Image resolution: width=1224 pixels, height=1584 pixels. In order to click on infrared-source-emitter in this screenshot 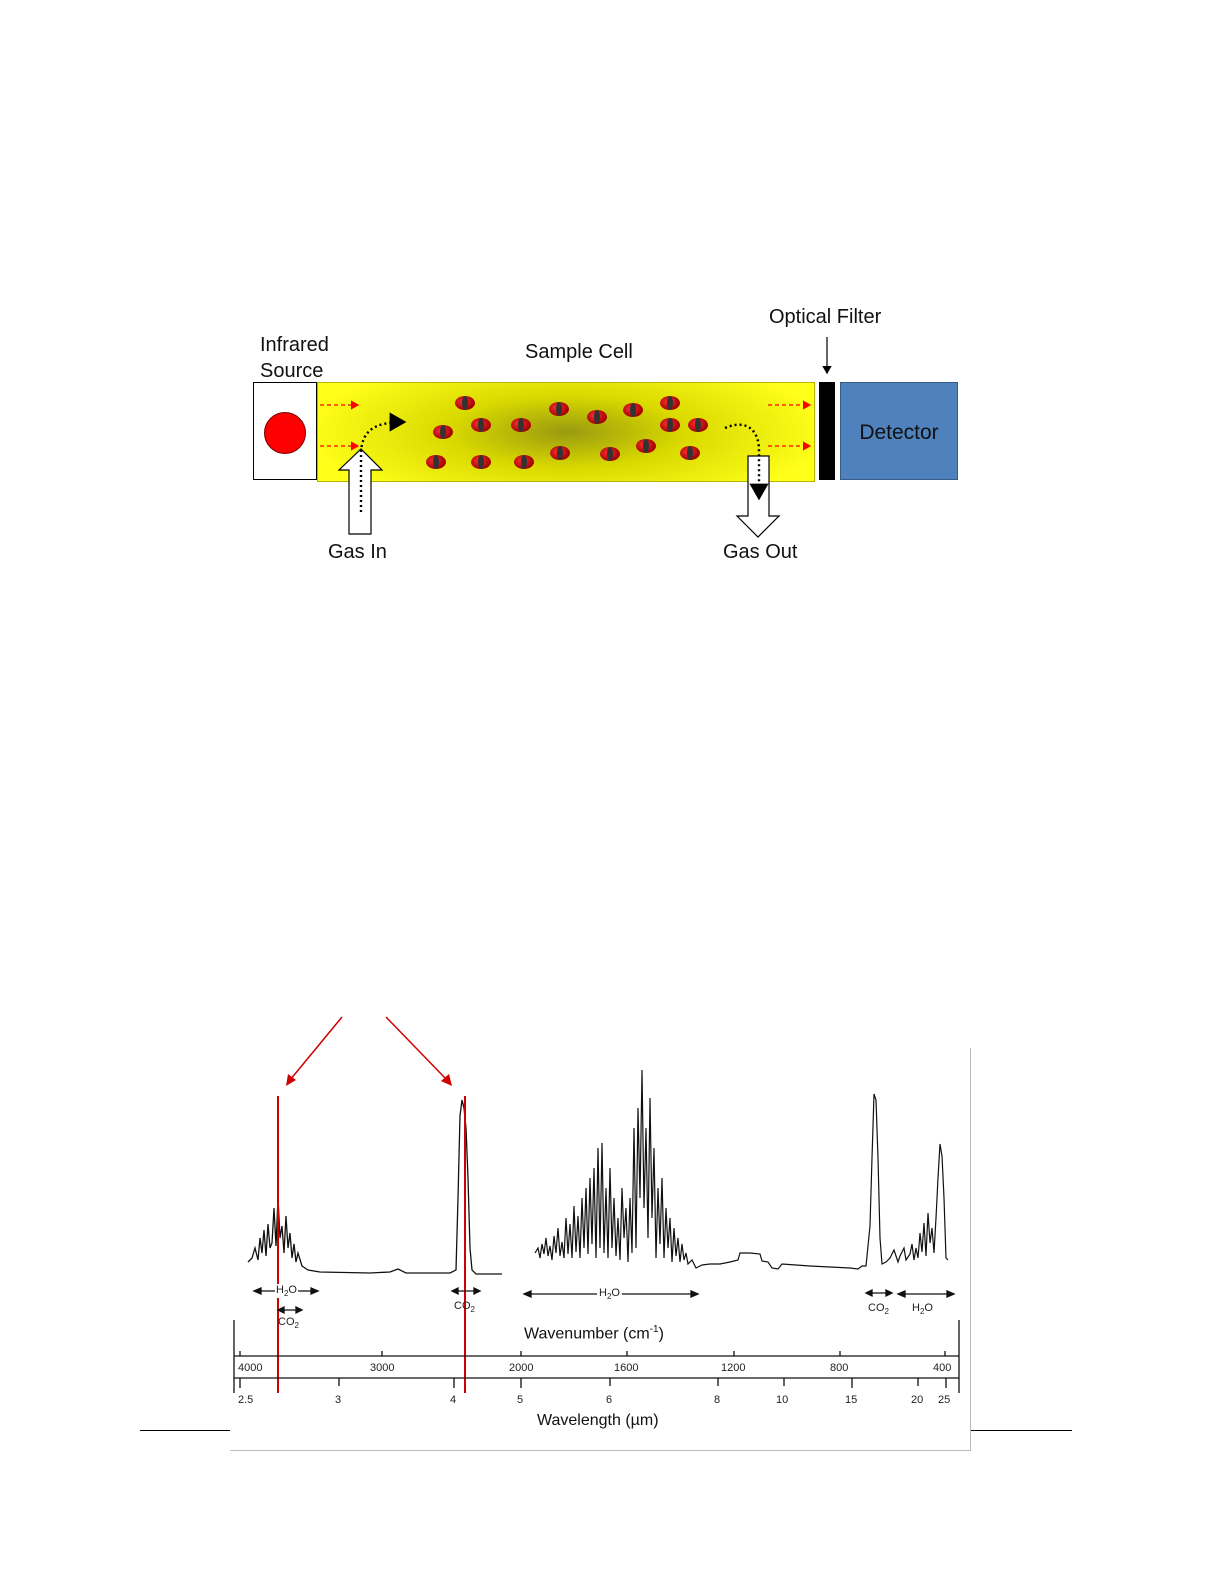, I will do `click(285, 433)`.